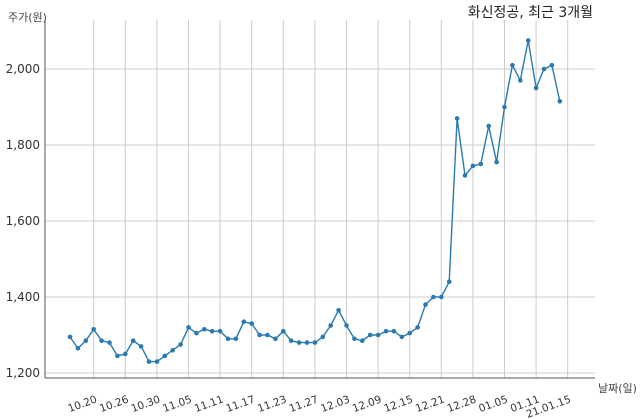  Describe the element at coordinates (114, 404) in the screenshot. I see `x-tick-label: 10.26` at that location.